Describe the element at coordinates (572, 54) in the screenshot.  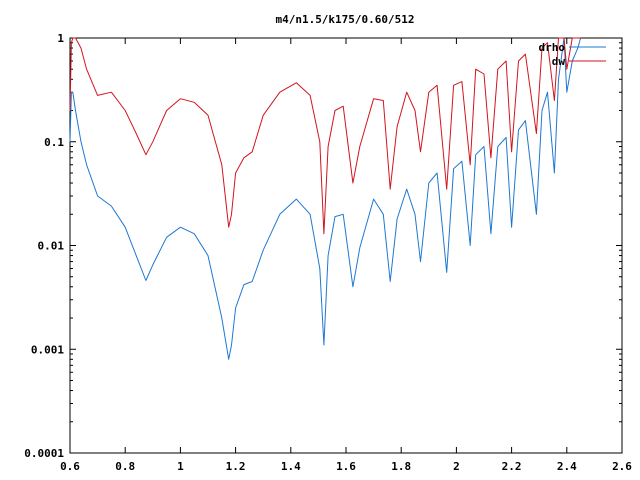
I see `legend: drho dw` at that location.